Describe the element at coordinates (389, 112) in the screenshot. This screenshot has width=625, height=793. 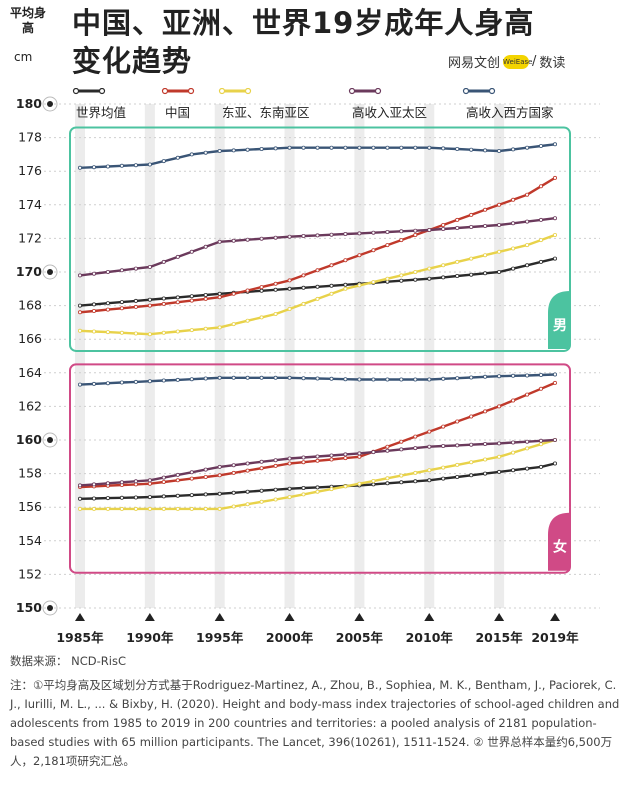
I see `legend-label: 高收入亚太区` at that location.